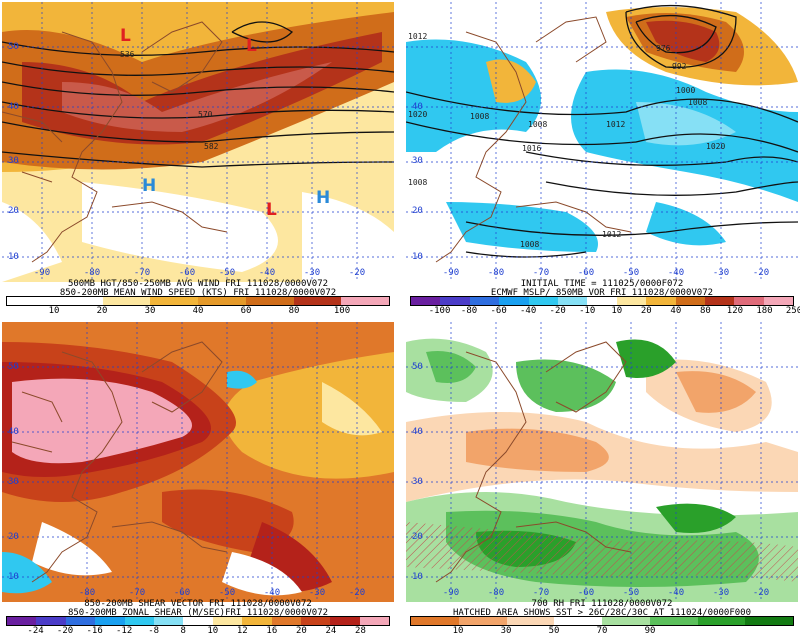 This screenshot has height=640, width=800. I want to click on panel-title: 700 RH FRI 111028/0000V072, so click(602, 604).